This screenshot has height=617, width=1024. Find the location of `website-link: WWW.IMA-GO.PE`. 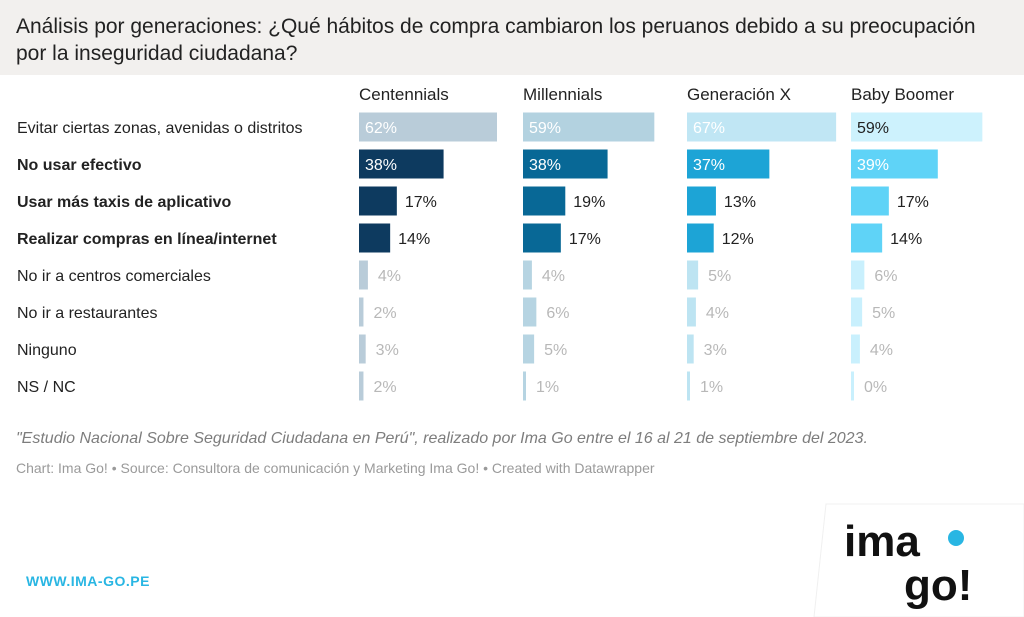

website-link: WWW.IMA-GO.PE is located at coordinates (88, 581).